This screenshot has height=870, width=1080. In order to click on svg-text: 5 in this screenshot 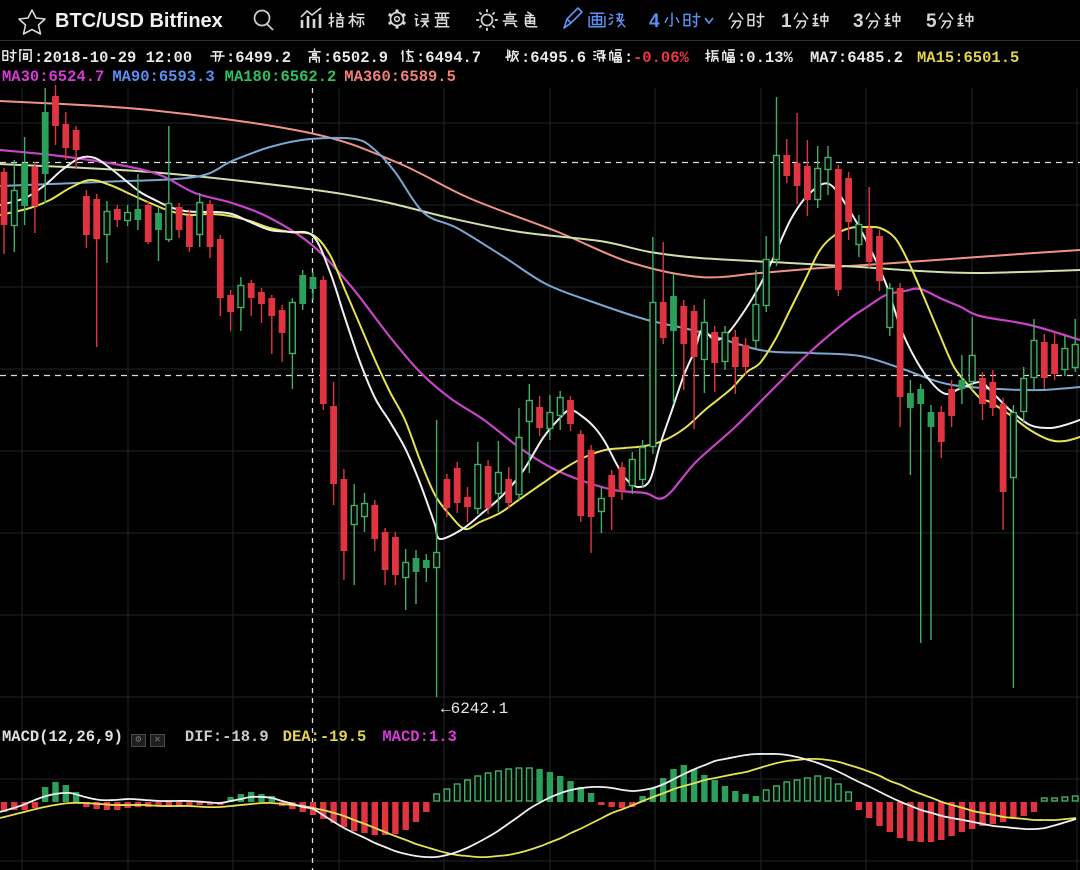, I will do `click(931, 21)`.